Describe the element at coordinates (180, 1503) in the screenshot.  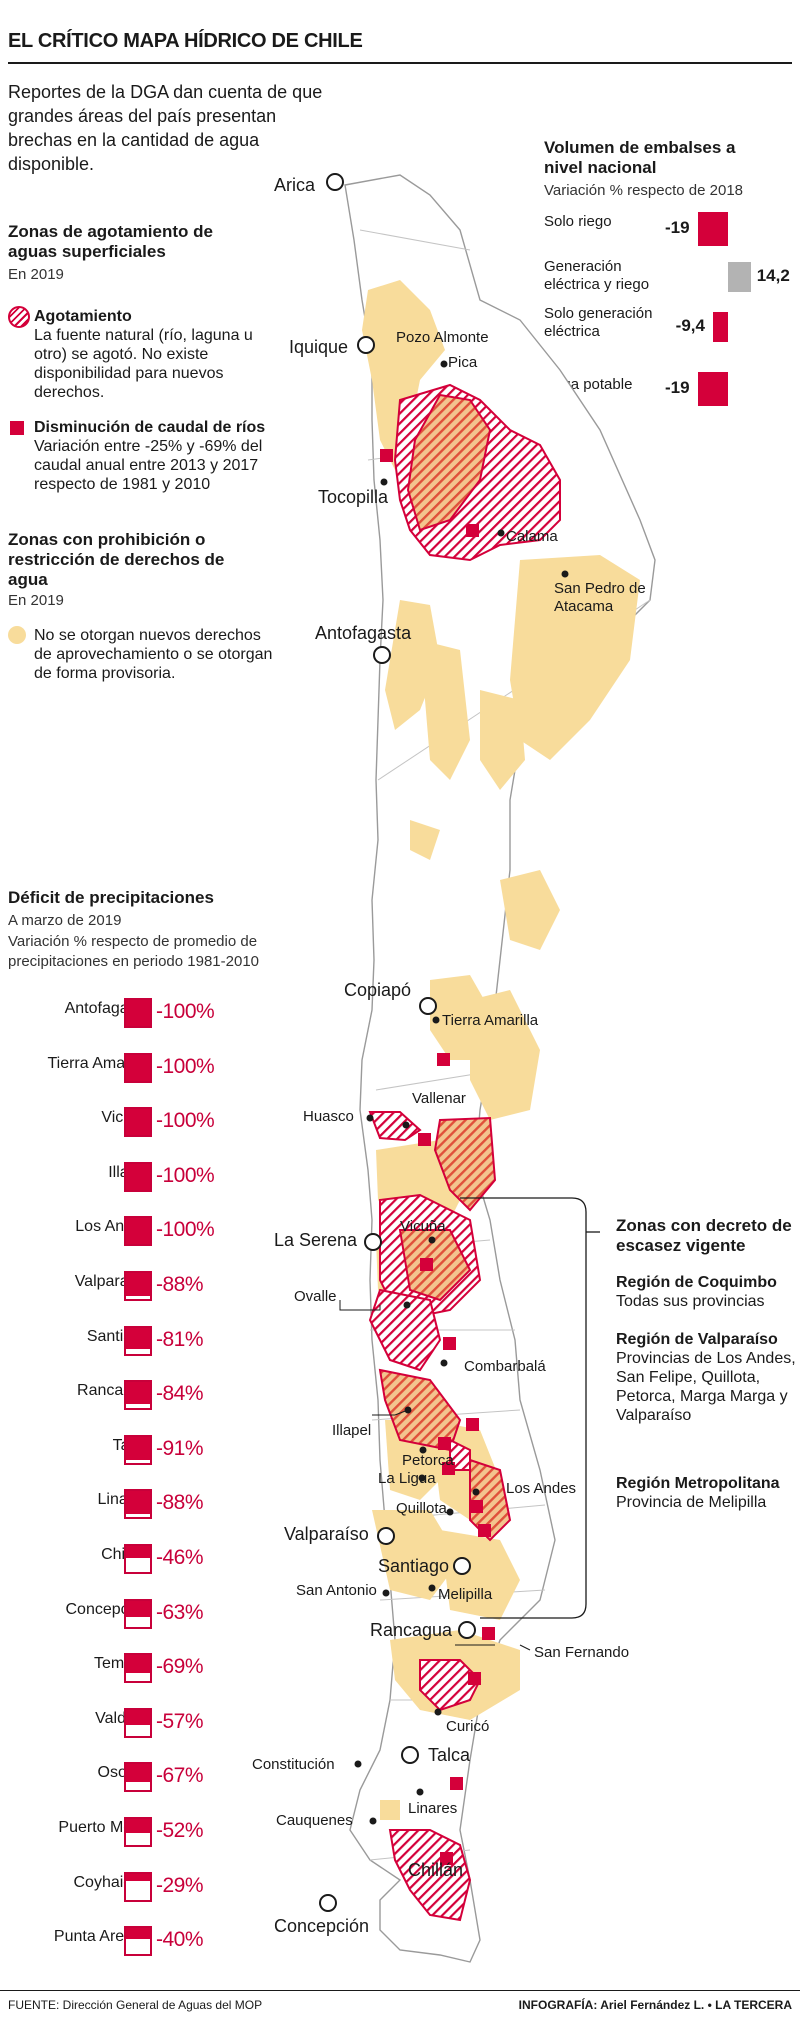
I see `precip-value-9: -88%` at that location.